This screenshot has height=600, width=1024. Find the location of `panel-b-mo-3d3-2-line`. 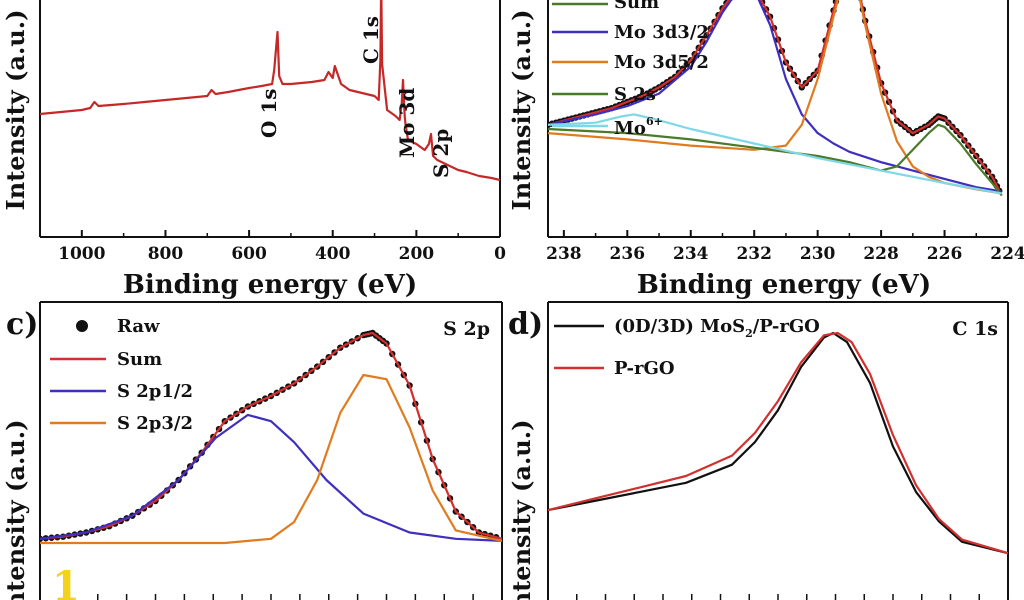

panel-b-mo-3d3-2-line is located at coordinates (775, 96).